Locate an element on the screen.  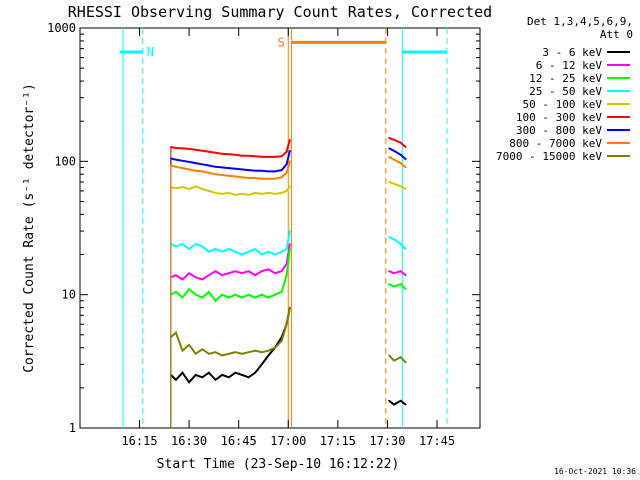
y-tick-label: 100 is located at coordinates (65, 161).